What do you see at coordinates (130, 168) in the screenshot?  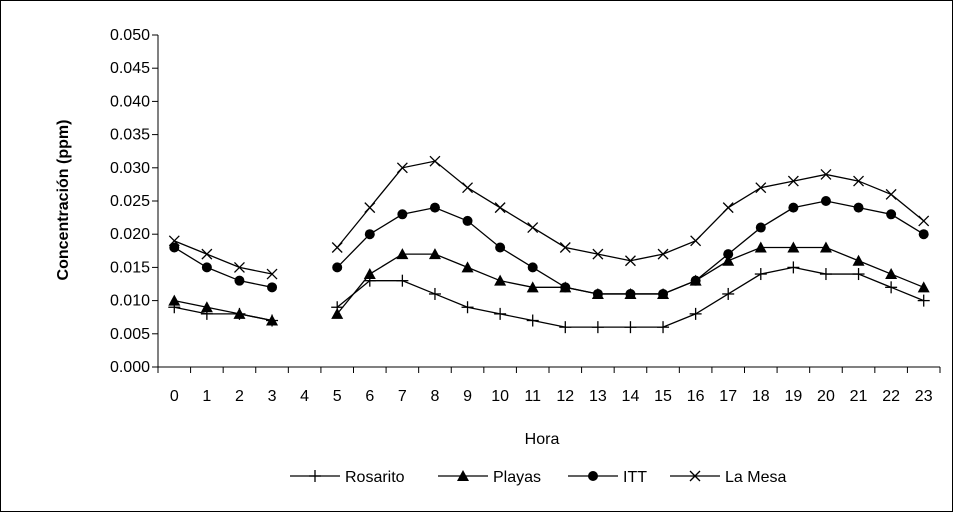 I see `y-tick-label: 0.030` at bounding box center [130, 168].